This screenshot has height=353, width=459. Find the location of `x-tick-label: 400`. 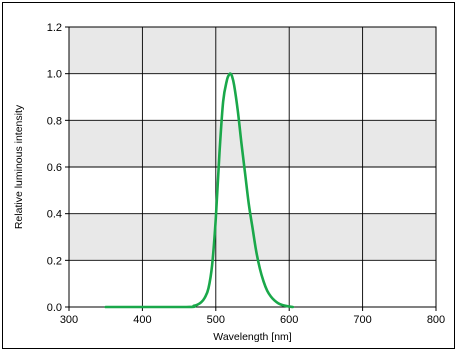

x-tick-label: 400 is located at coordinates (142, 320).